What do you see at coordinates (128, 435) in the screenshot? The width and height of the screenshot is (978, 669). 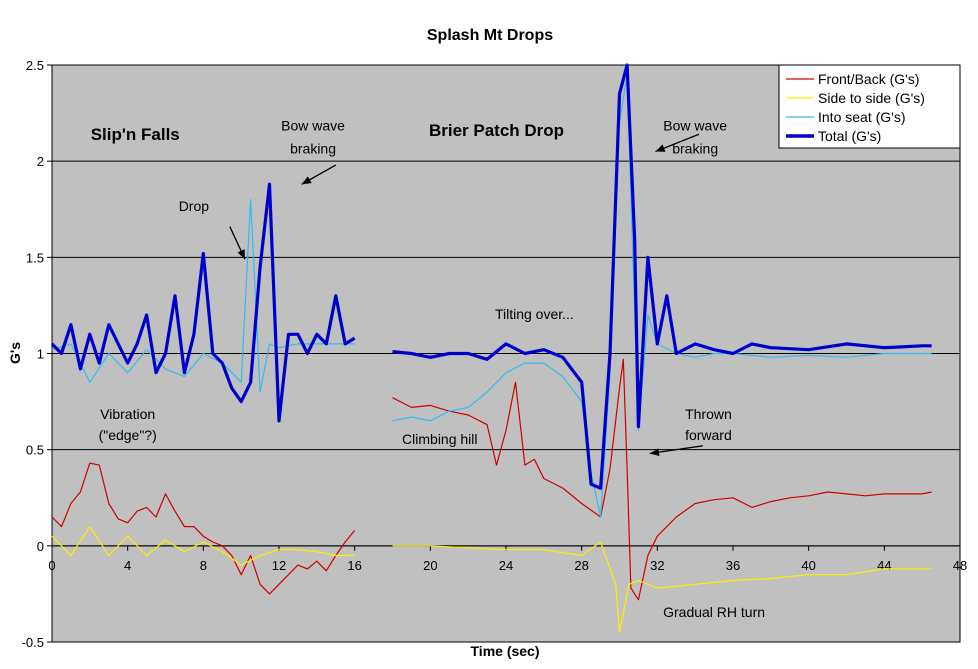 I see `annotation-label: ("edge"?)` at bounding box center [128, 435].